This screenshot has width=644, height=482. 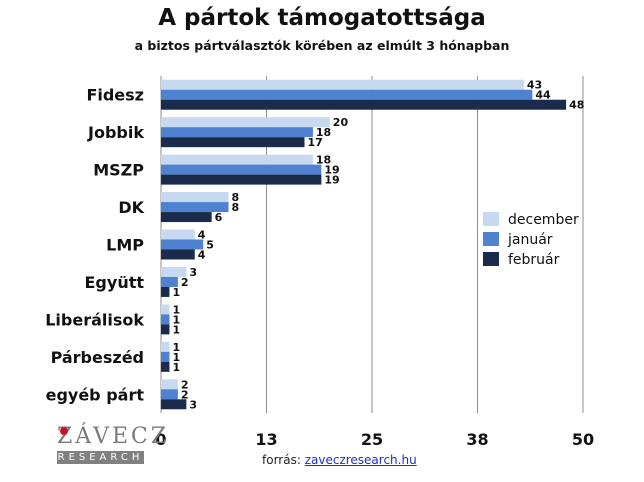 What do you see at coordinates (576, 105) in the screenshot?
I see `data-label: 48` at bounding box center [576, 105].